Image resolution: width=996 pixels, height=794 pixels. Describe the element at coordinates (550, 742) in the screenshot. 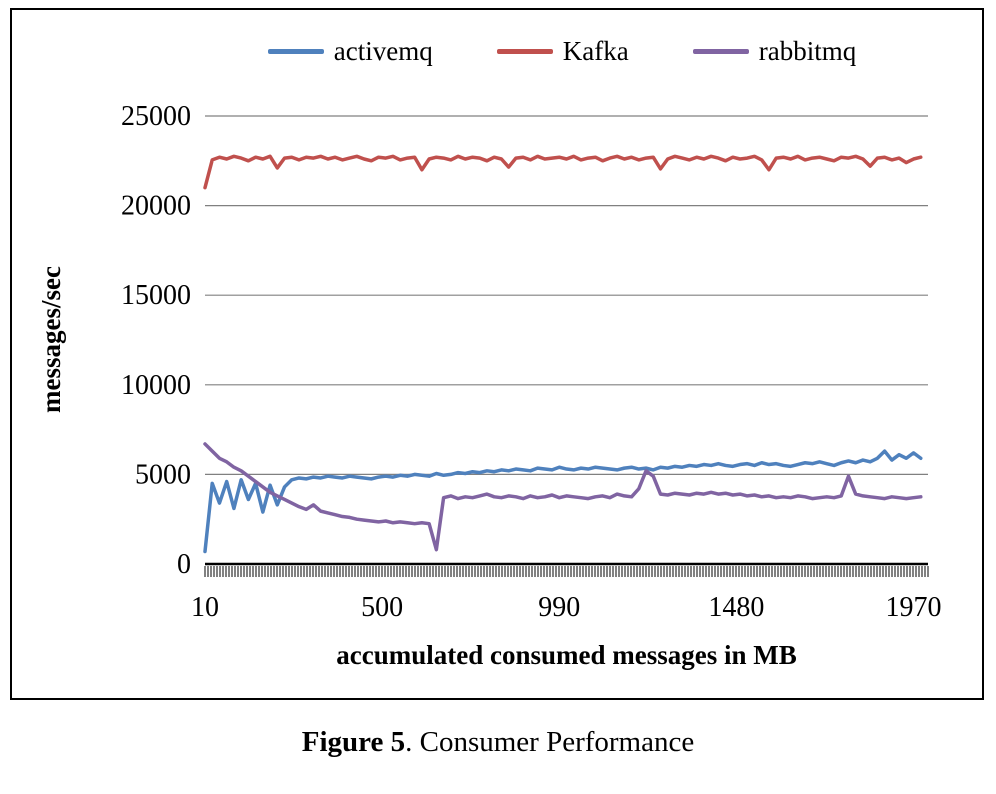

I see `figure-caption-text: . Consumer Performance` at that location.